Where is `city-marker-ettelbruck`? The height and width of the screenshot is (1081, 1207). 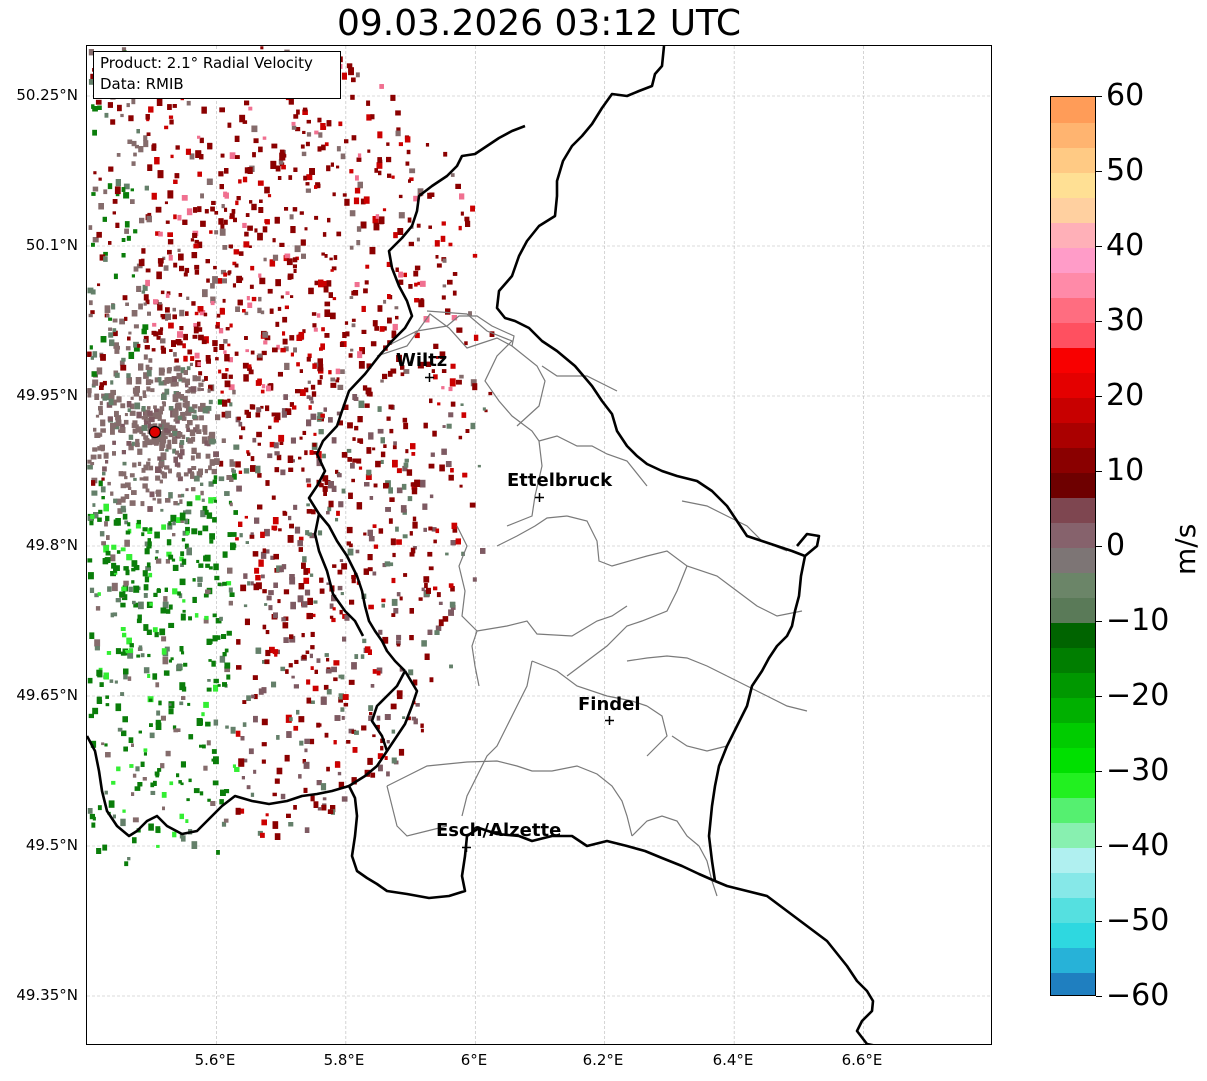
city-marker-ettelbruck is located at coordinates (539, 497).